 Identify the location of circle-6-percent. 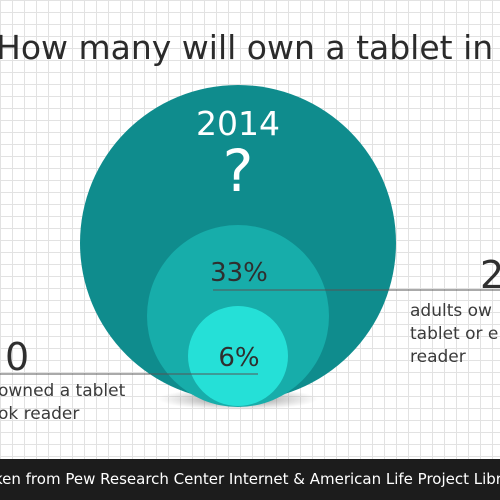
(238, 356).